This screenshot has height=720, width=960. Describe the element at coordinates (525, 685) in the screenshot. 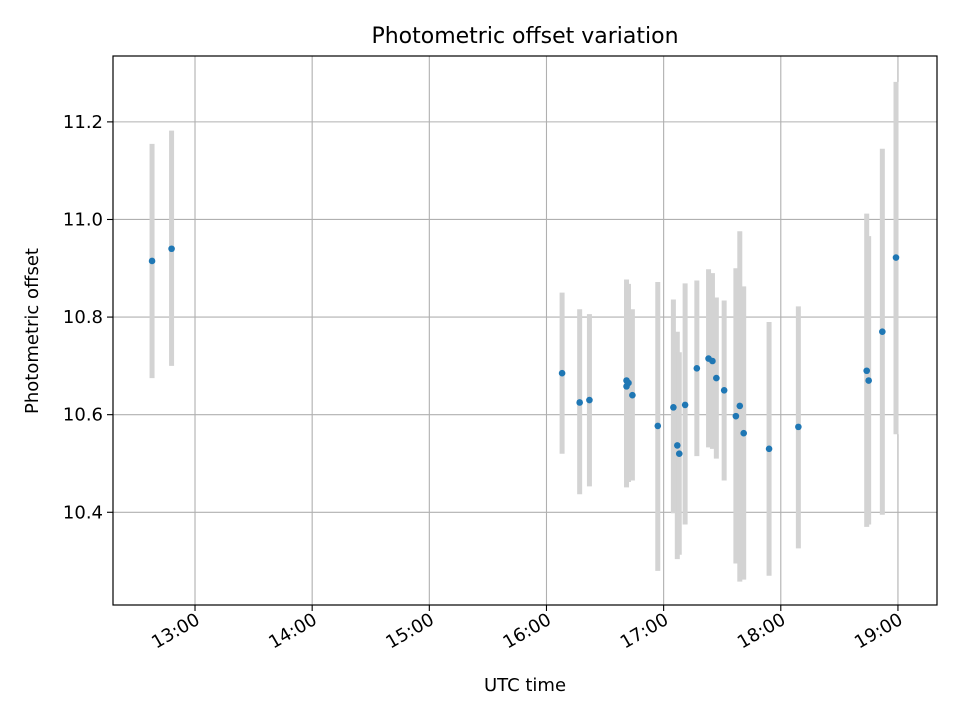

I see `x-axis-label: UTC time` at that location.